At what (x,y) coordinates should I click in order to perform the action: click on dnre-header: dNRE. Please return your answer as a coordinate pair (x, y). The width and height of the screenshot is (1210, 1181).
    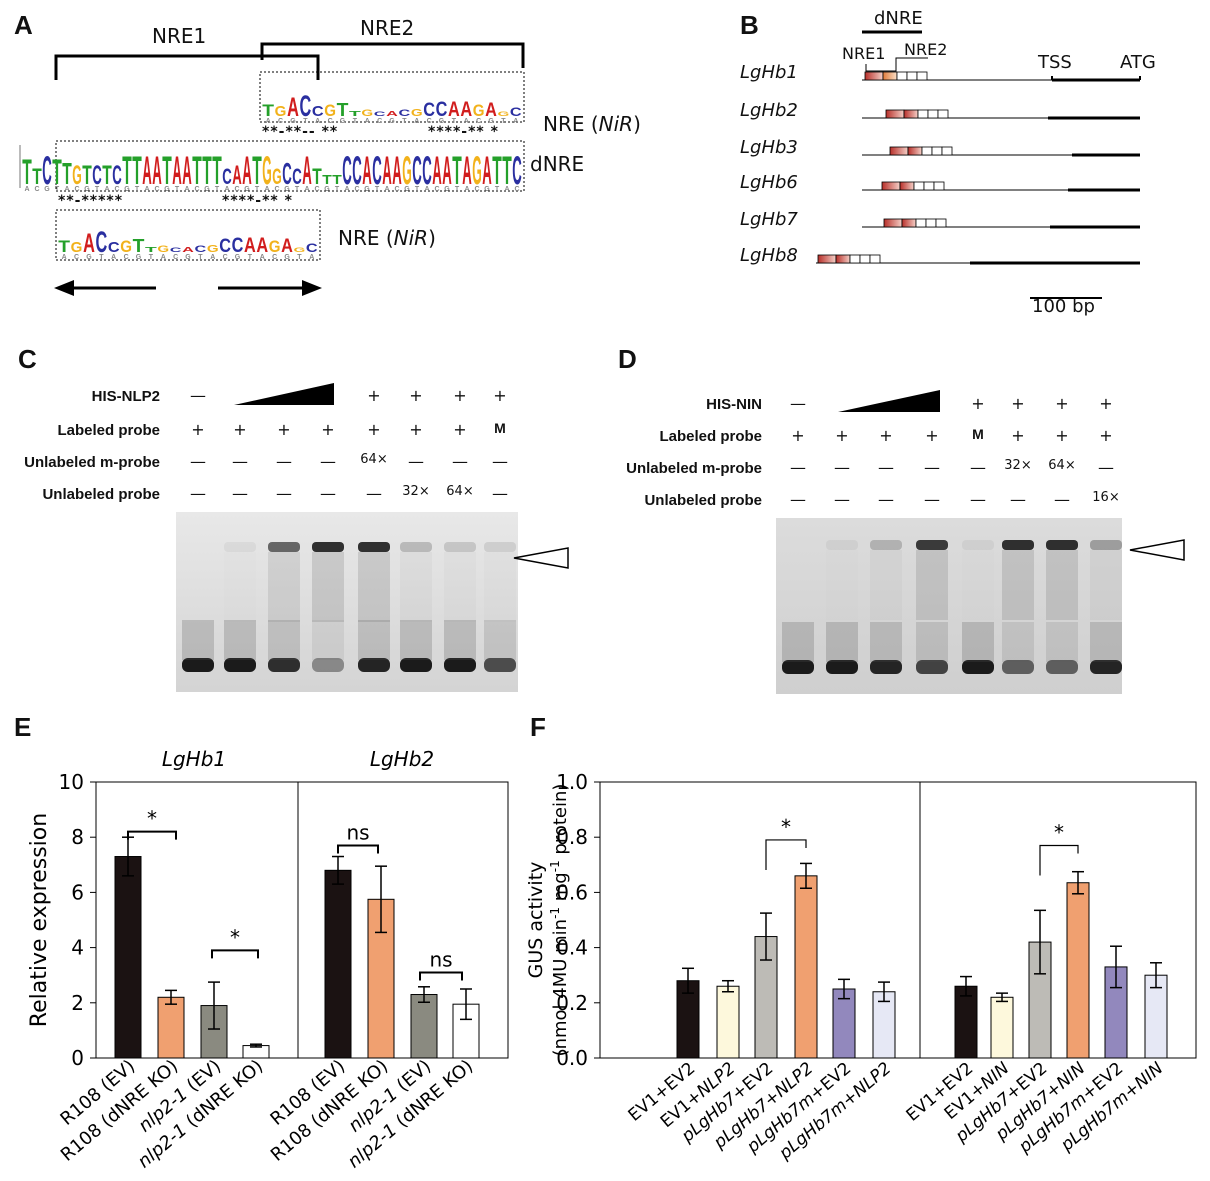
    Looking at the image, I should click on (898, 18).